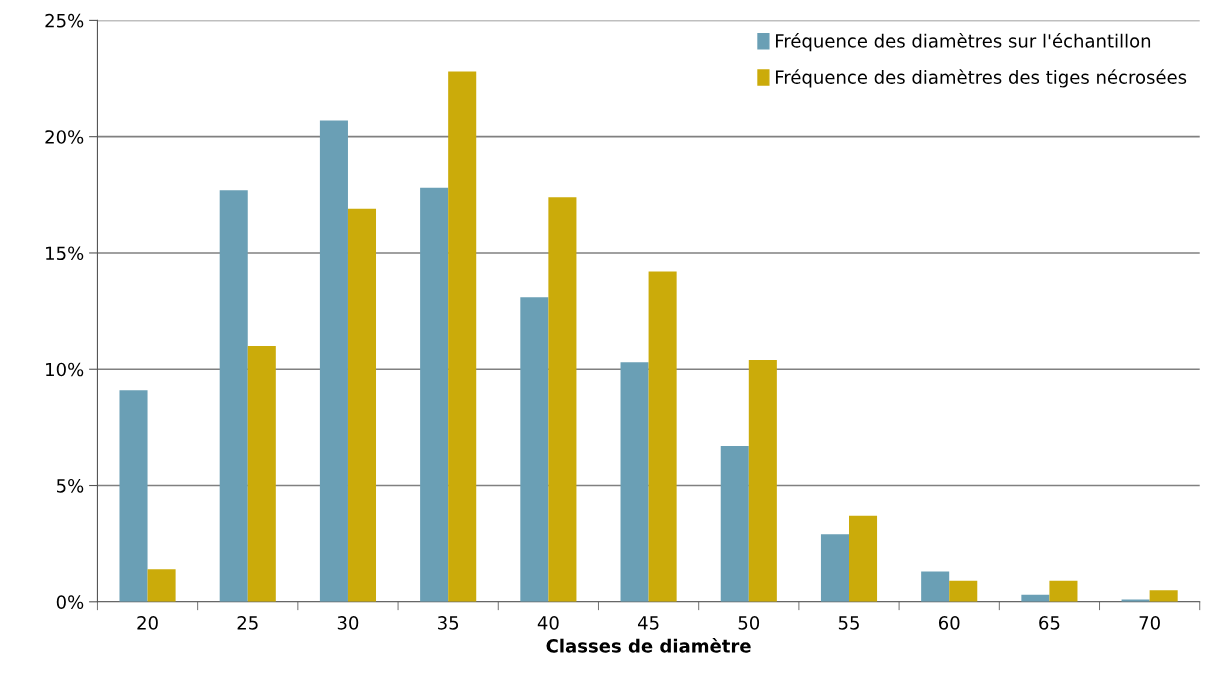 This screenshot has height=680, width=1218. I want to click on legend-label: Fréquence des diamètres des tiges nécrosées, so click(981, 78).